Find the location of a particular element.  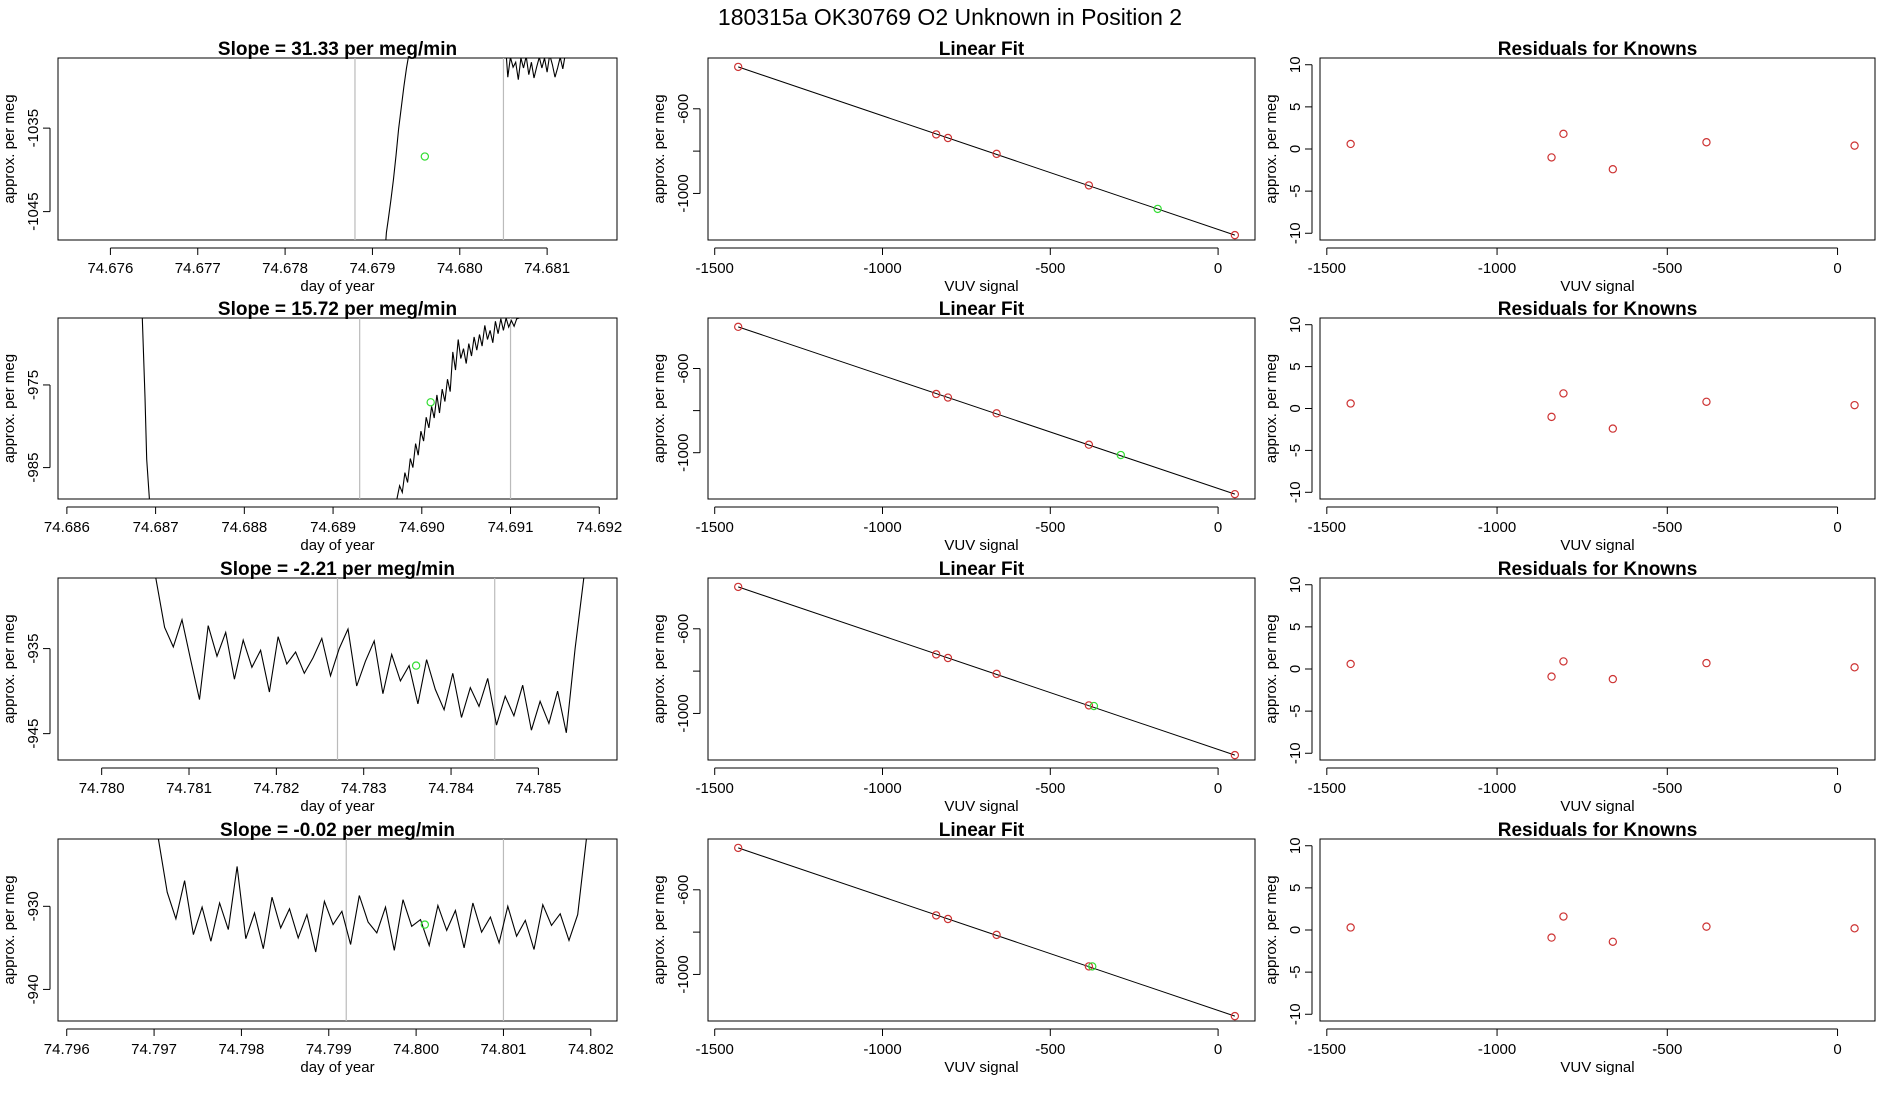

x-tick-label: 74.782 is located at coordinates (276, 788).